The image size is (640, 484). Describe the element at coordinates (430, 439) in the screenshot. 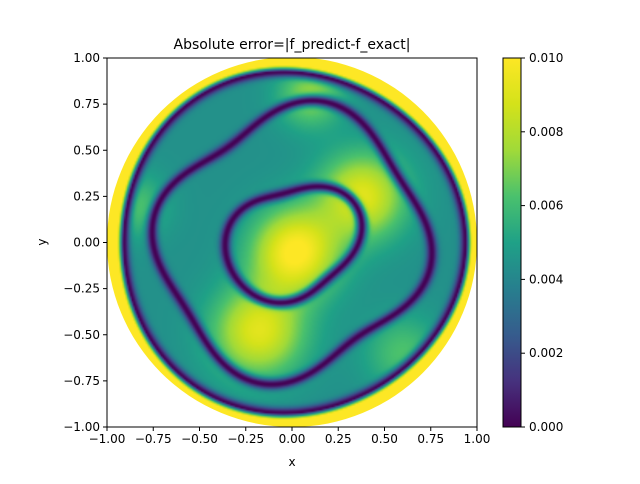

I see `x-tick-label: 0.75` at that location.